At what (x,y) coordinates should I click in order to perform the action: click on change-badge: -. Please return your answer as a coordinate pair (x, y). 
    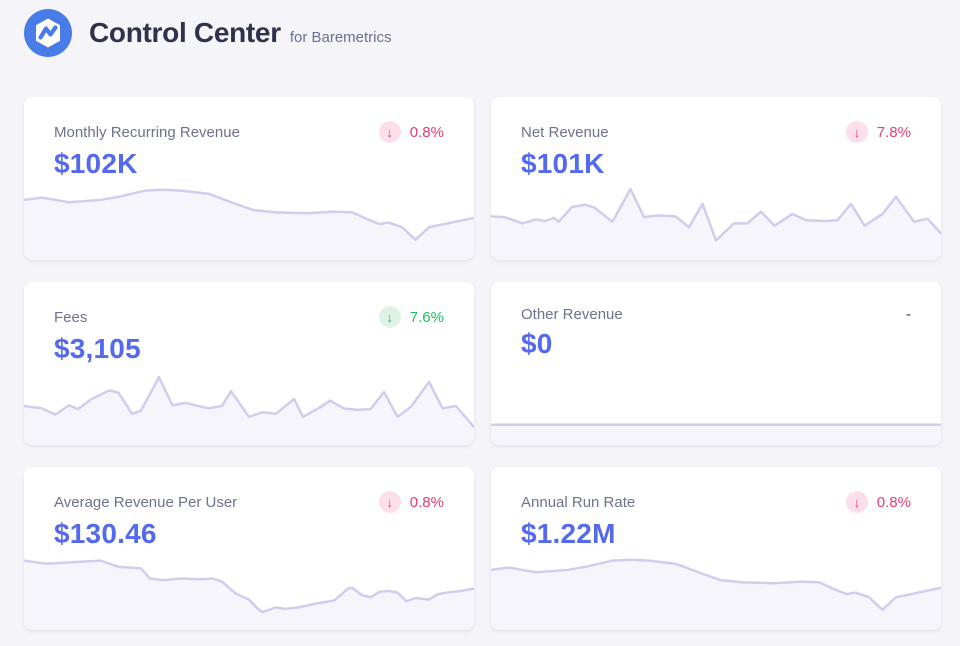
    Looking at the image, I should click on (908, 314).